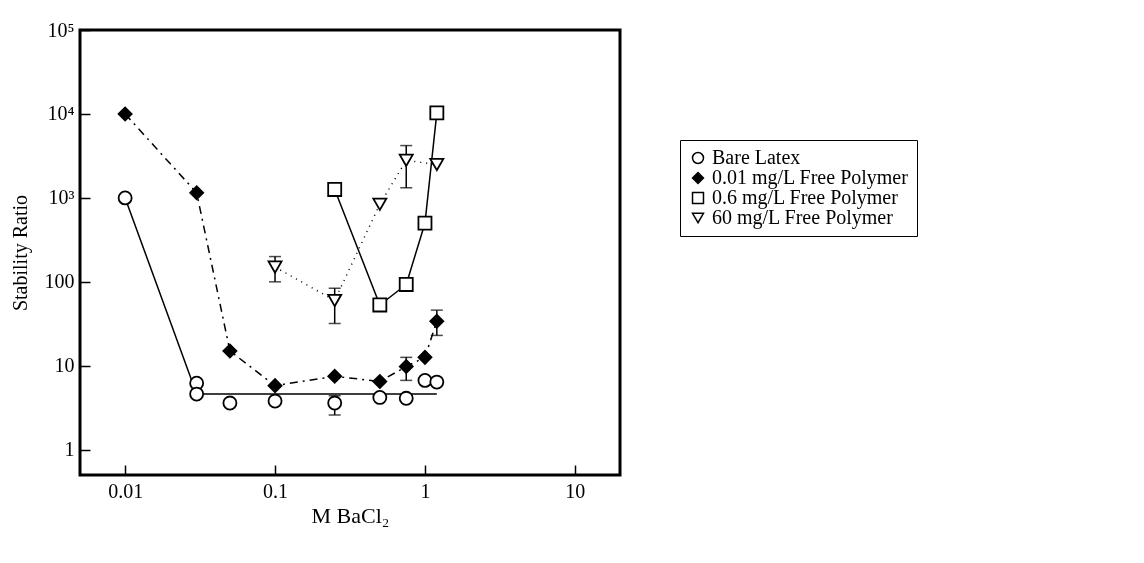 Image resolution: width=1144 pixels, height=563 pixels. What do you see at coordinates (756, 157) in the screenshot?
I see `legend-label: Bare Latex` at bounding box center [756, 157].